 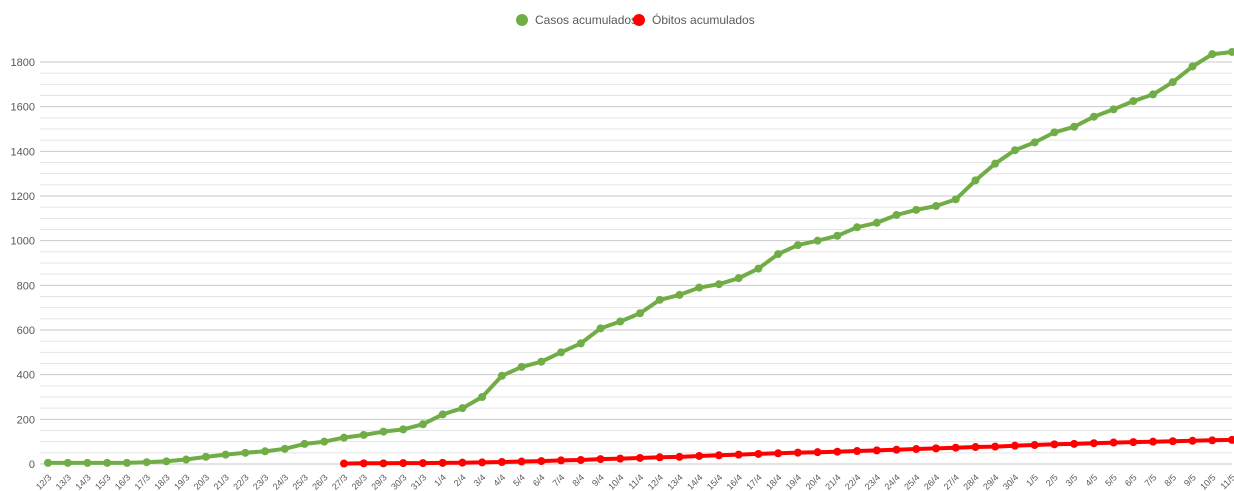 I want to click on x-tick-label: 26/3, so click(x=319, y=481).